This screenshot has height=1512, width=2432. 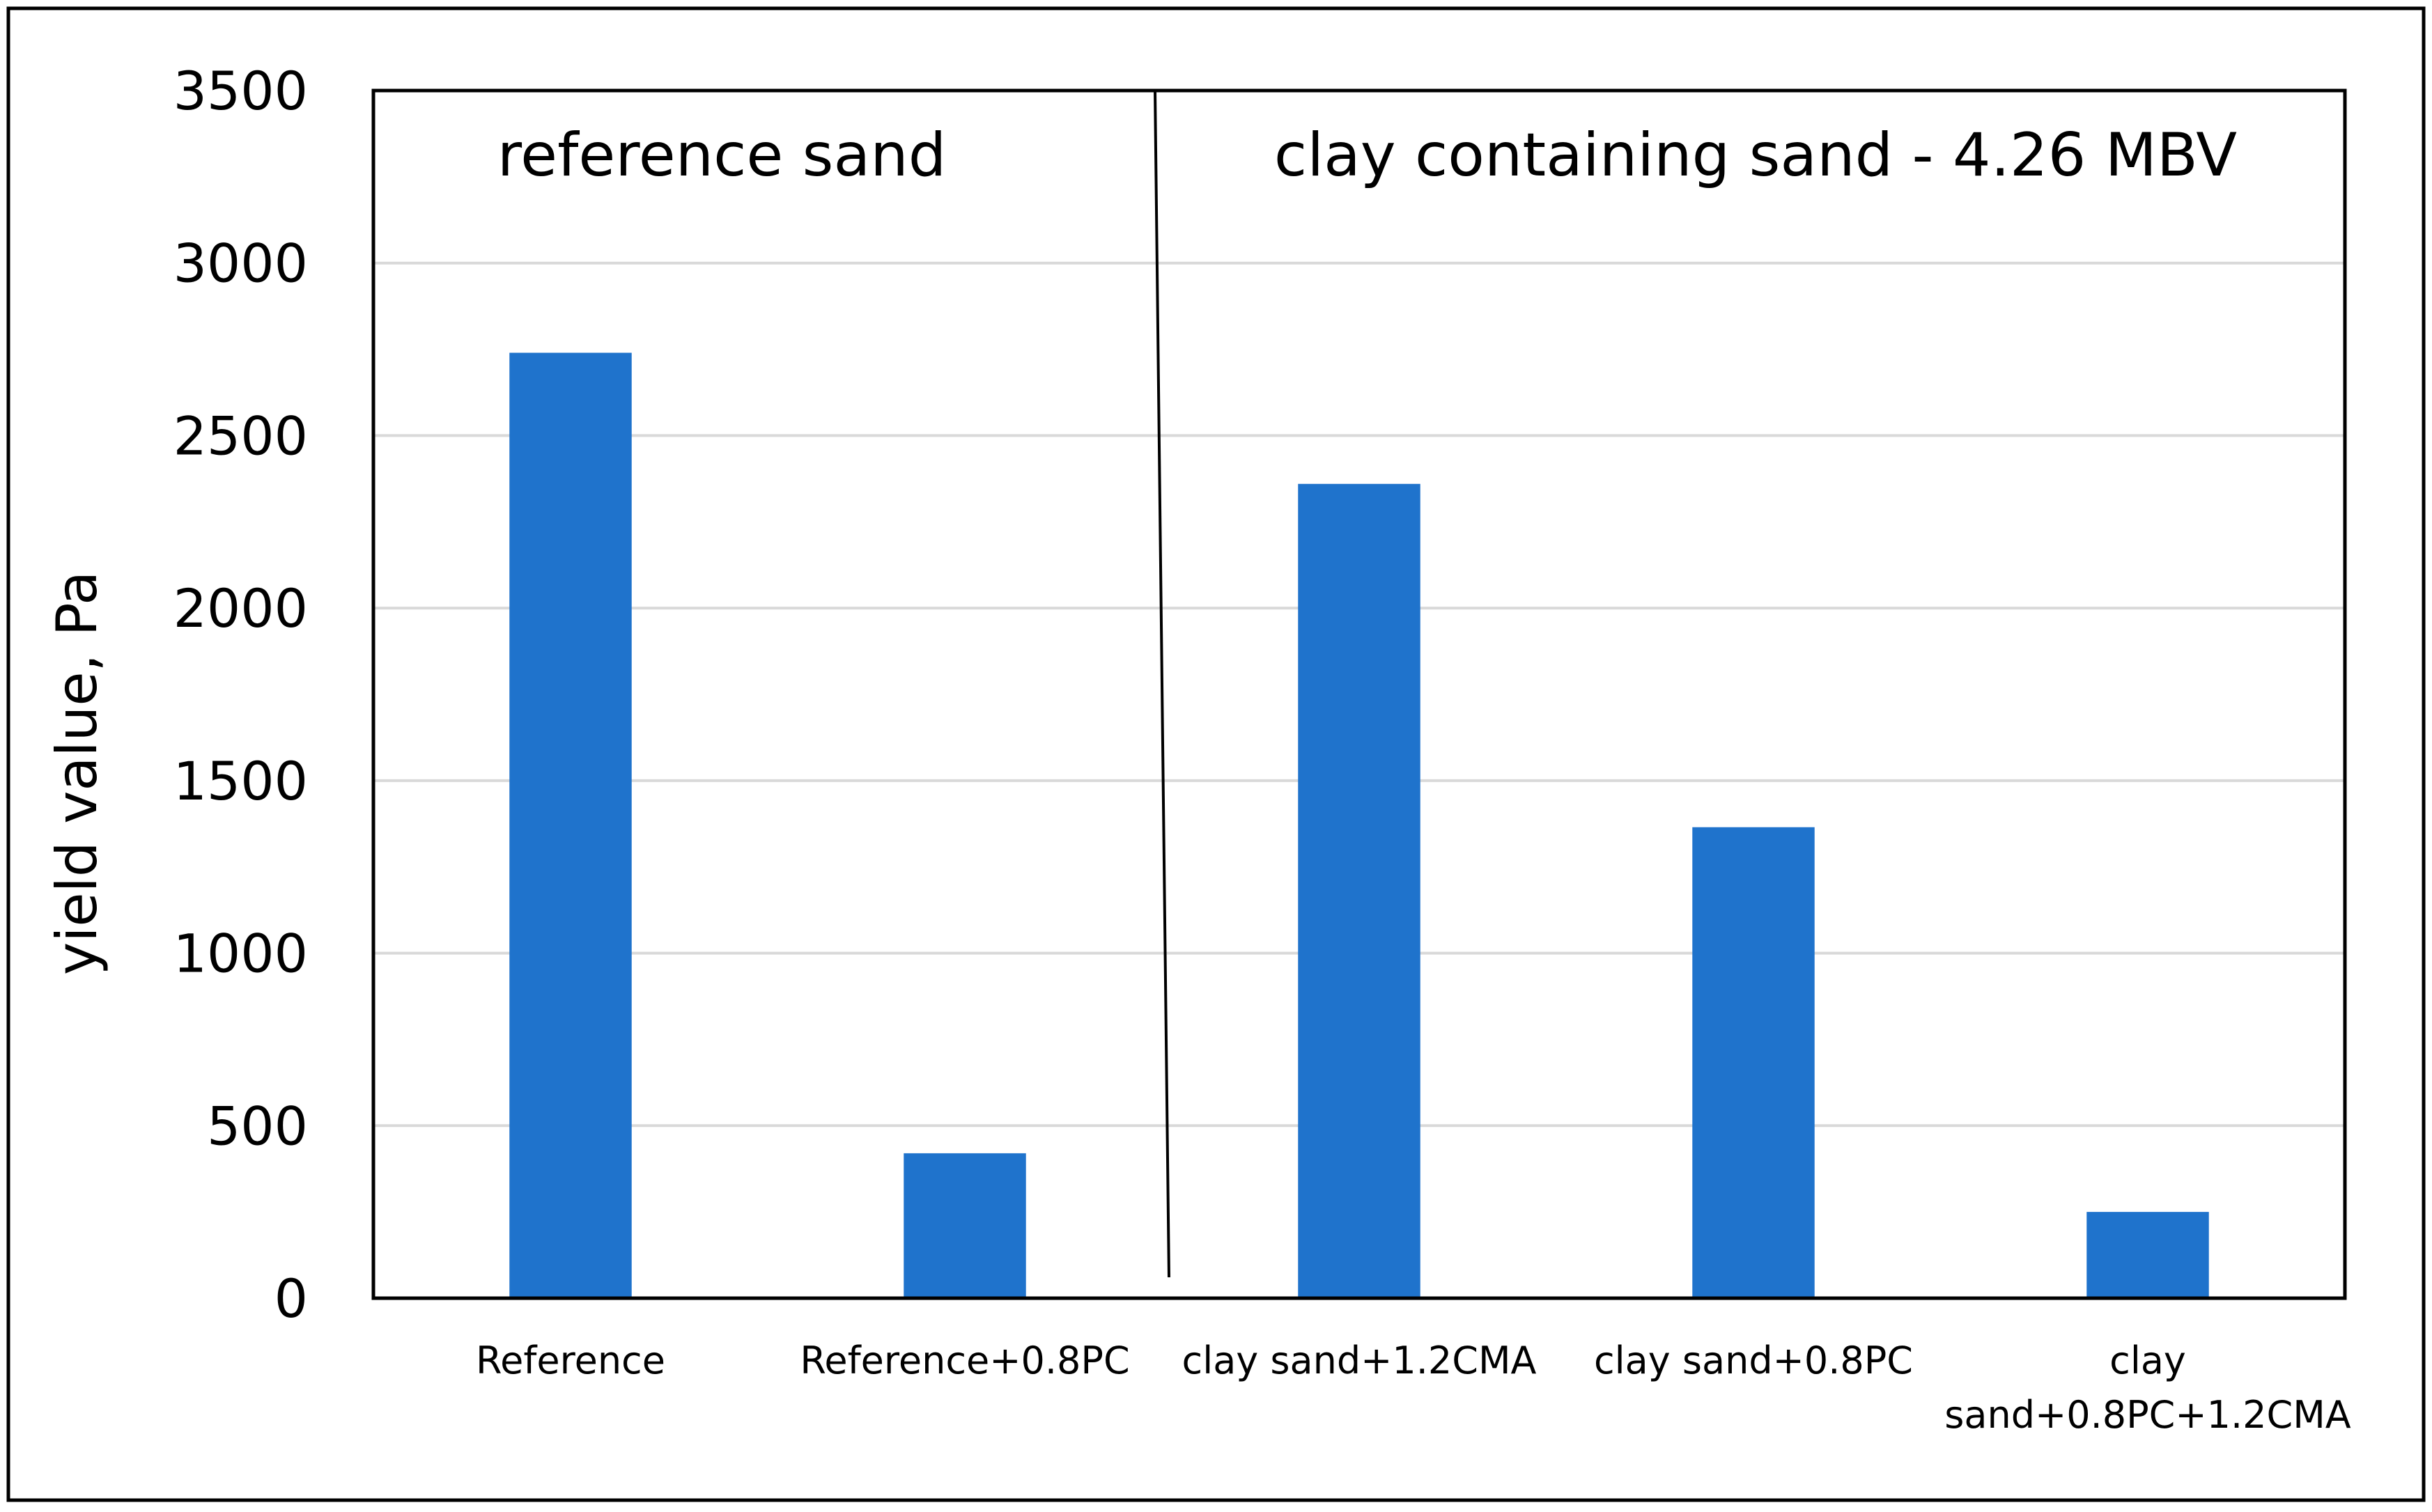 I want to click on x-tick-label-line: clay sand+1.2CMA, so click(x=1359, y=1361).